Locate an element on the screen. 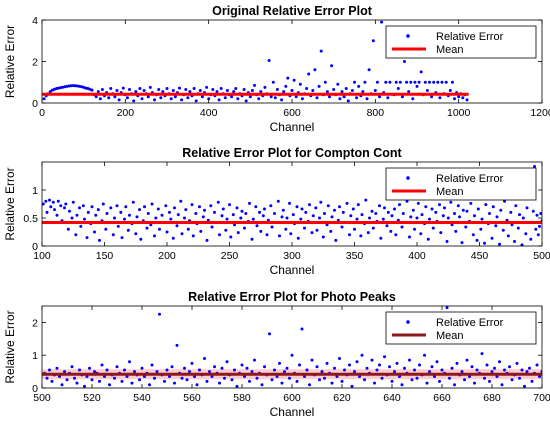 The width and height of the screenshot is (550, 428). chart-title: Original Relative Error Plot is located at coordinates (292, 11).